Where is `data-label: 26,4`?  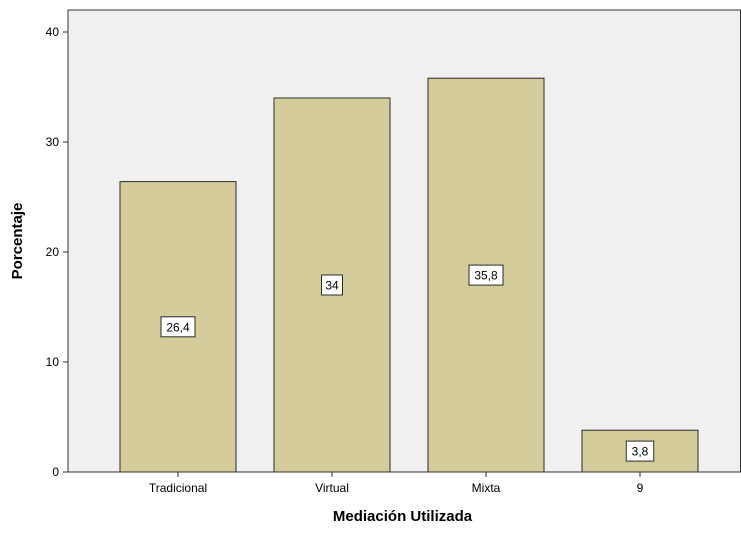 data-label: 26,4 is located at coordinates (178, 327).